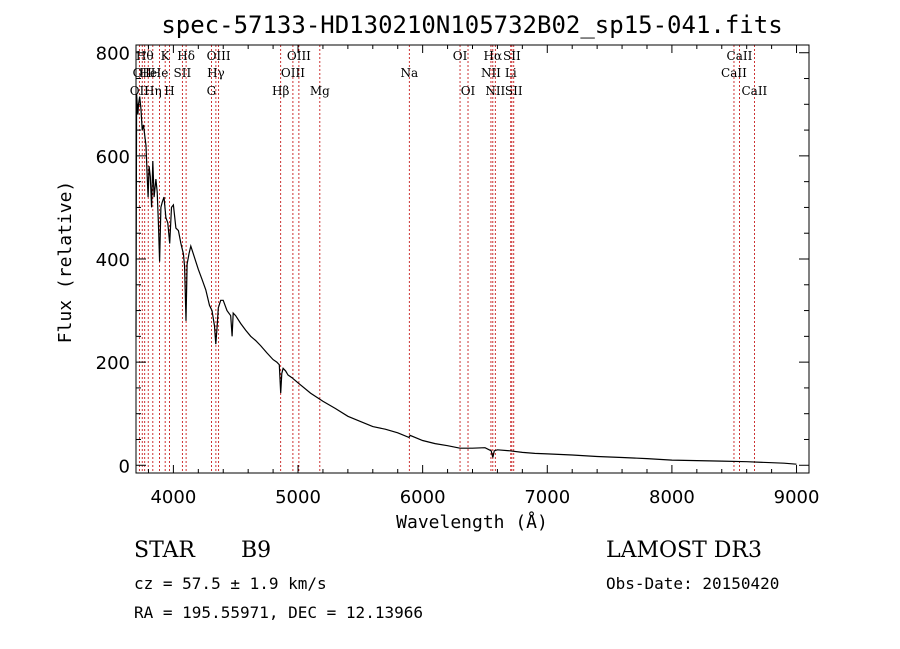  Describe the element at coordinates (672, 497) in the screenshot. I see `x-tick-label-8000: 8000` at that location.